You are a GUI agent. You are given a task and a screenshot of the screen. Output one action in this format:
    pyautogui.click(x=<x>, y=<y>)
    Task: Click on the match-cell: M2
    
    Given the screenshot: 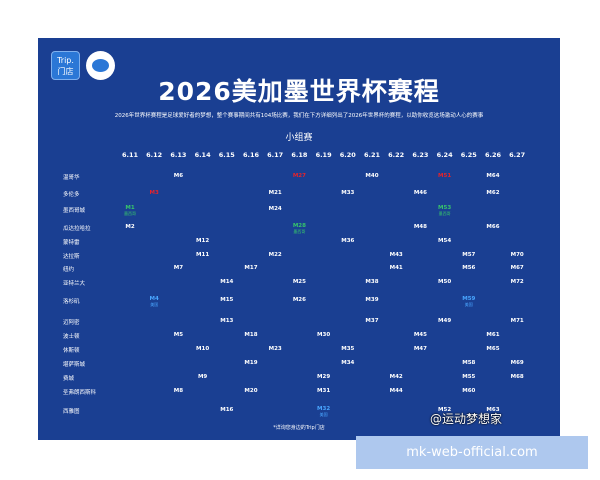 What is the action you would take?
    pyautogui.click(x=130, y=227)
    